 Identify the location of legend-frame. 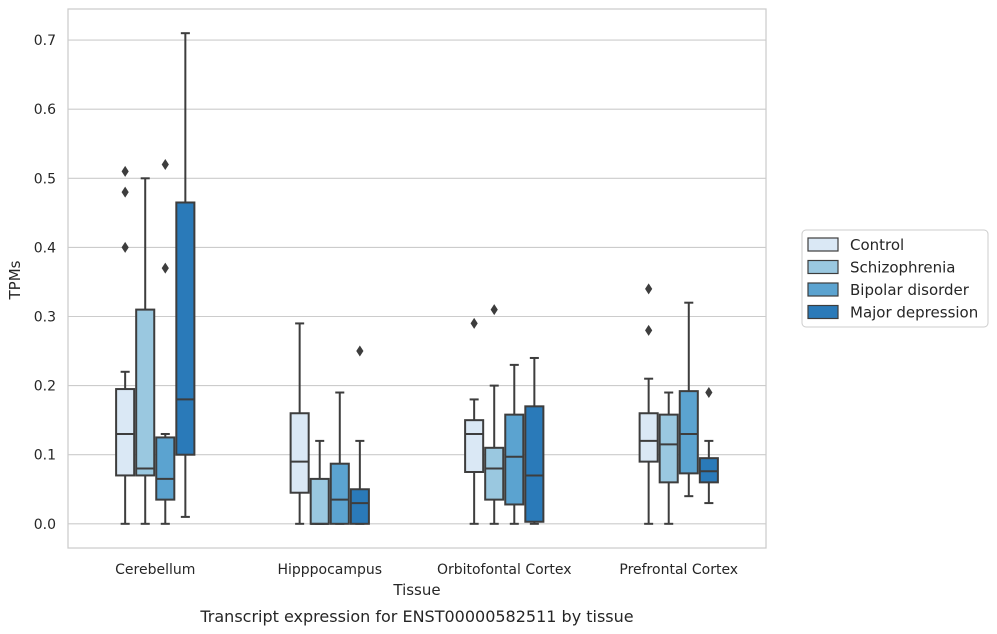
(895, 278).